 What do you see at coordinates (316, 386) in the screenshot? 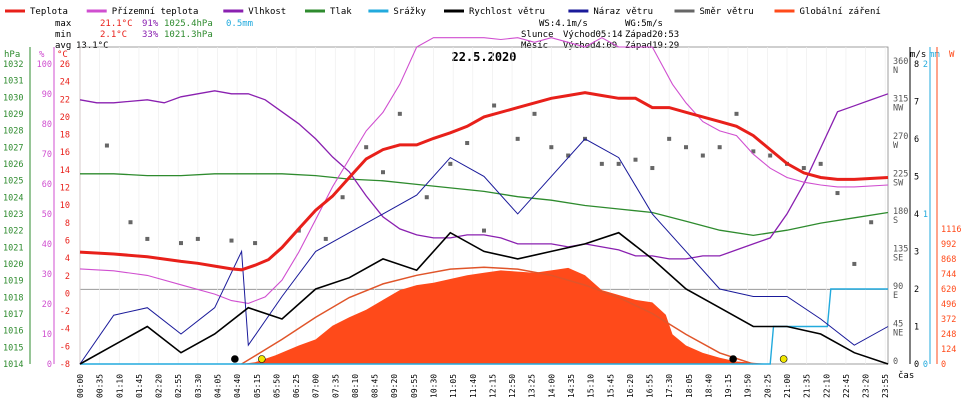
I see `x-tick: 07:00` at bounding box center [316, 386].